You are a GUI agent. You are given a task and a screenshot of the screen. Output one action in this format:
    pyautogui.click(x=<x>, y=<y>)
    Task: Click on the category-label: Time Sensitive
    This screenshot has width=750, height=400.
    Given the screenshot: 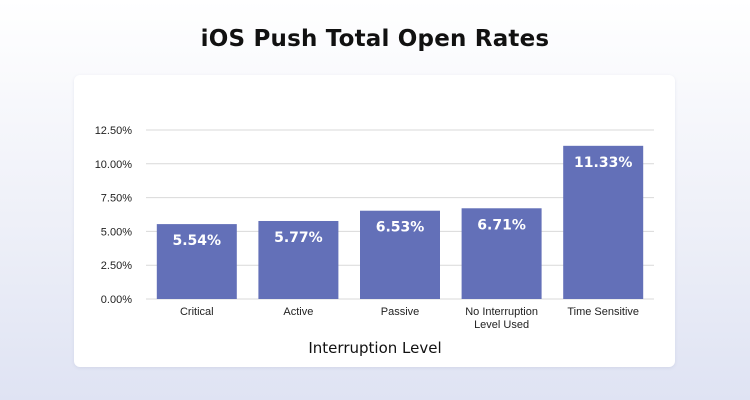 What is the action you would take?
    pyautogui.click(x=603, y=312)
    